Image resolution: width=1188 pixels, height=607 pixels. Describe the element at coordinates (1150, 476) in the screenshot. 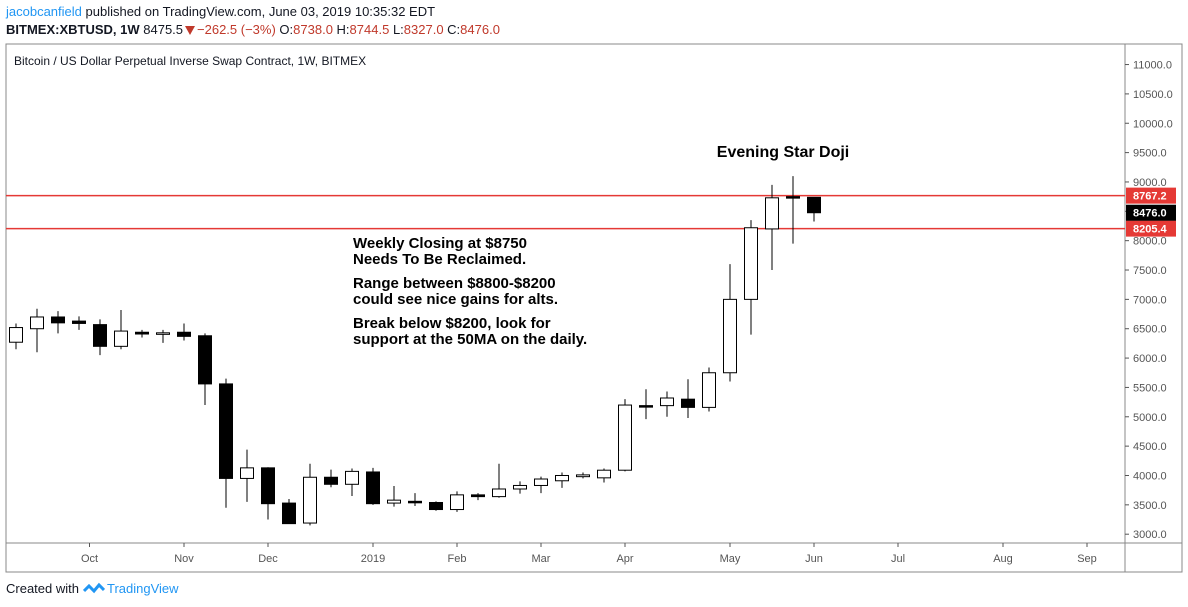

I see `price-tick-label: 4000.0` at that location.